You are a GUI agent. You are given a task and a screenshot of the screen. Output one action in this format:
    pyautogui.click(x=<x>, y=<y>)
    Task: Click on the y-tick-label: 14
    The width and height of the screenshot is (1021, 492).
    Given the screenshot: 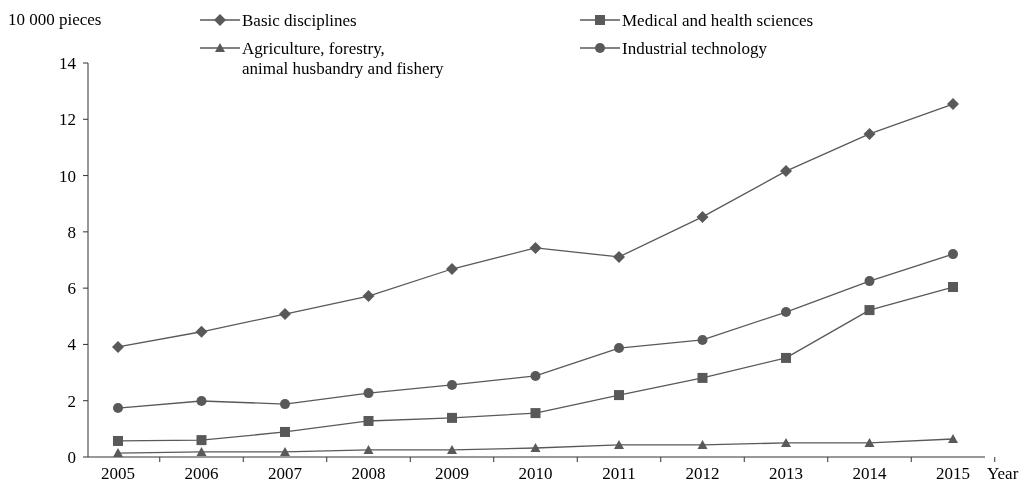 What is the action you would take?
    pyautogui.click(x=68, y=63)
    